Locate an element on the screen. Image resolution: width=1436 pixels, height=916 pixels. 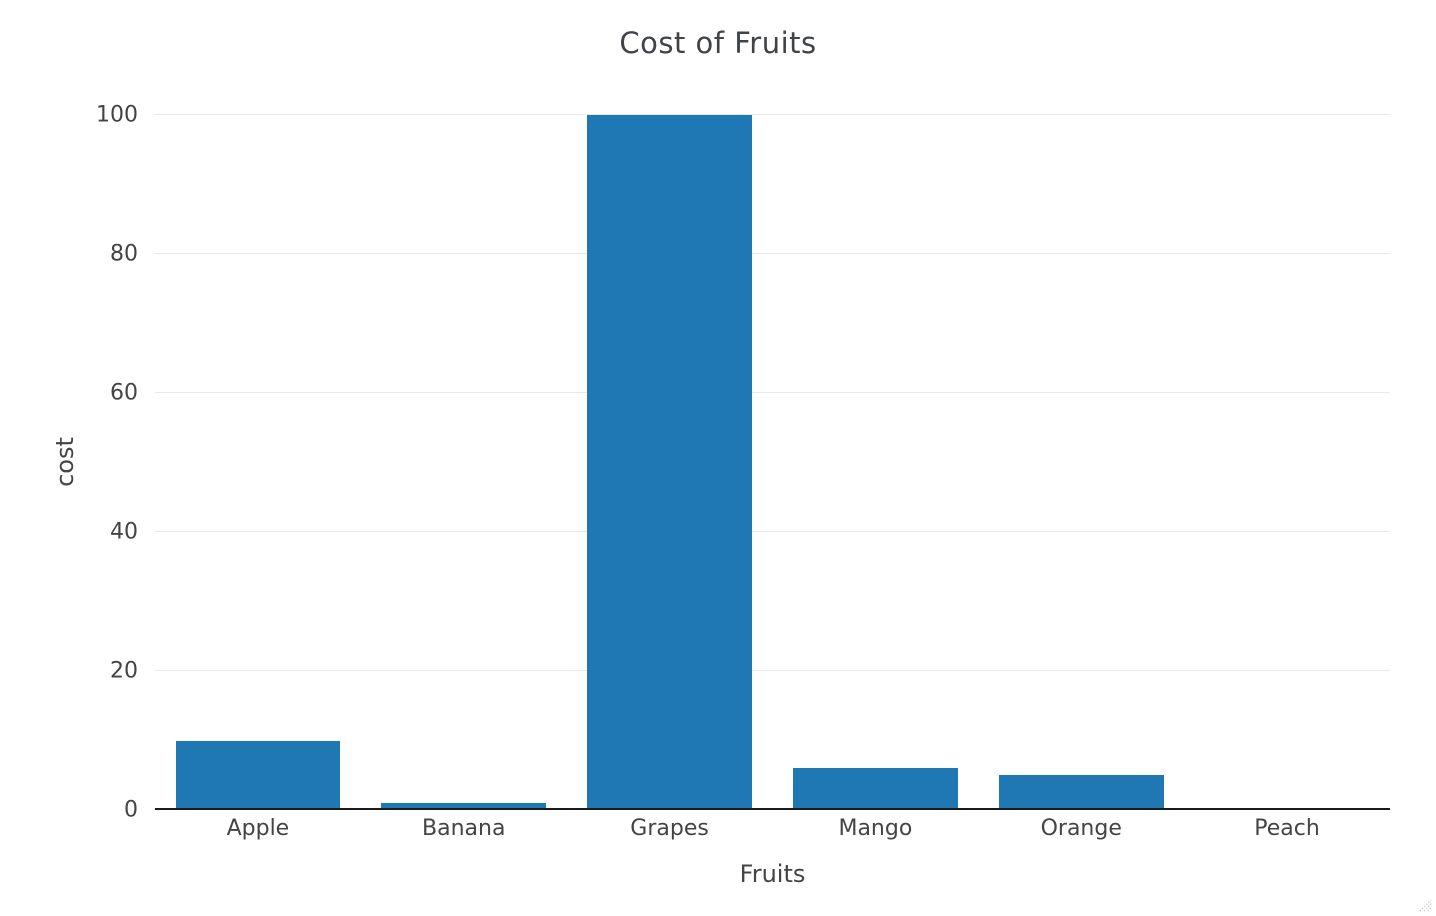
bar-apple is located at coordinates (258, 775).